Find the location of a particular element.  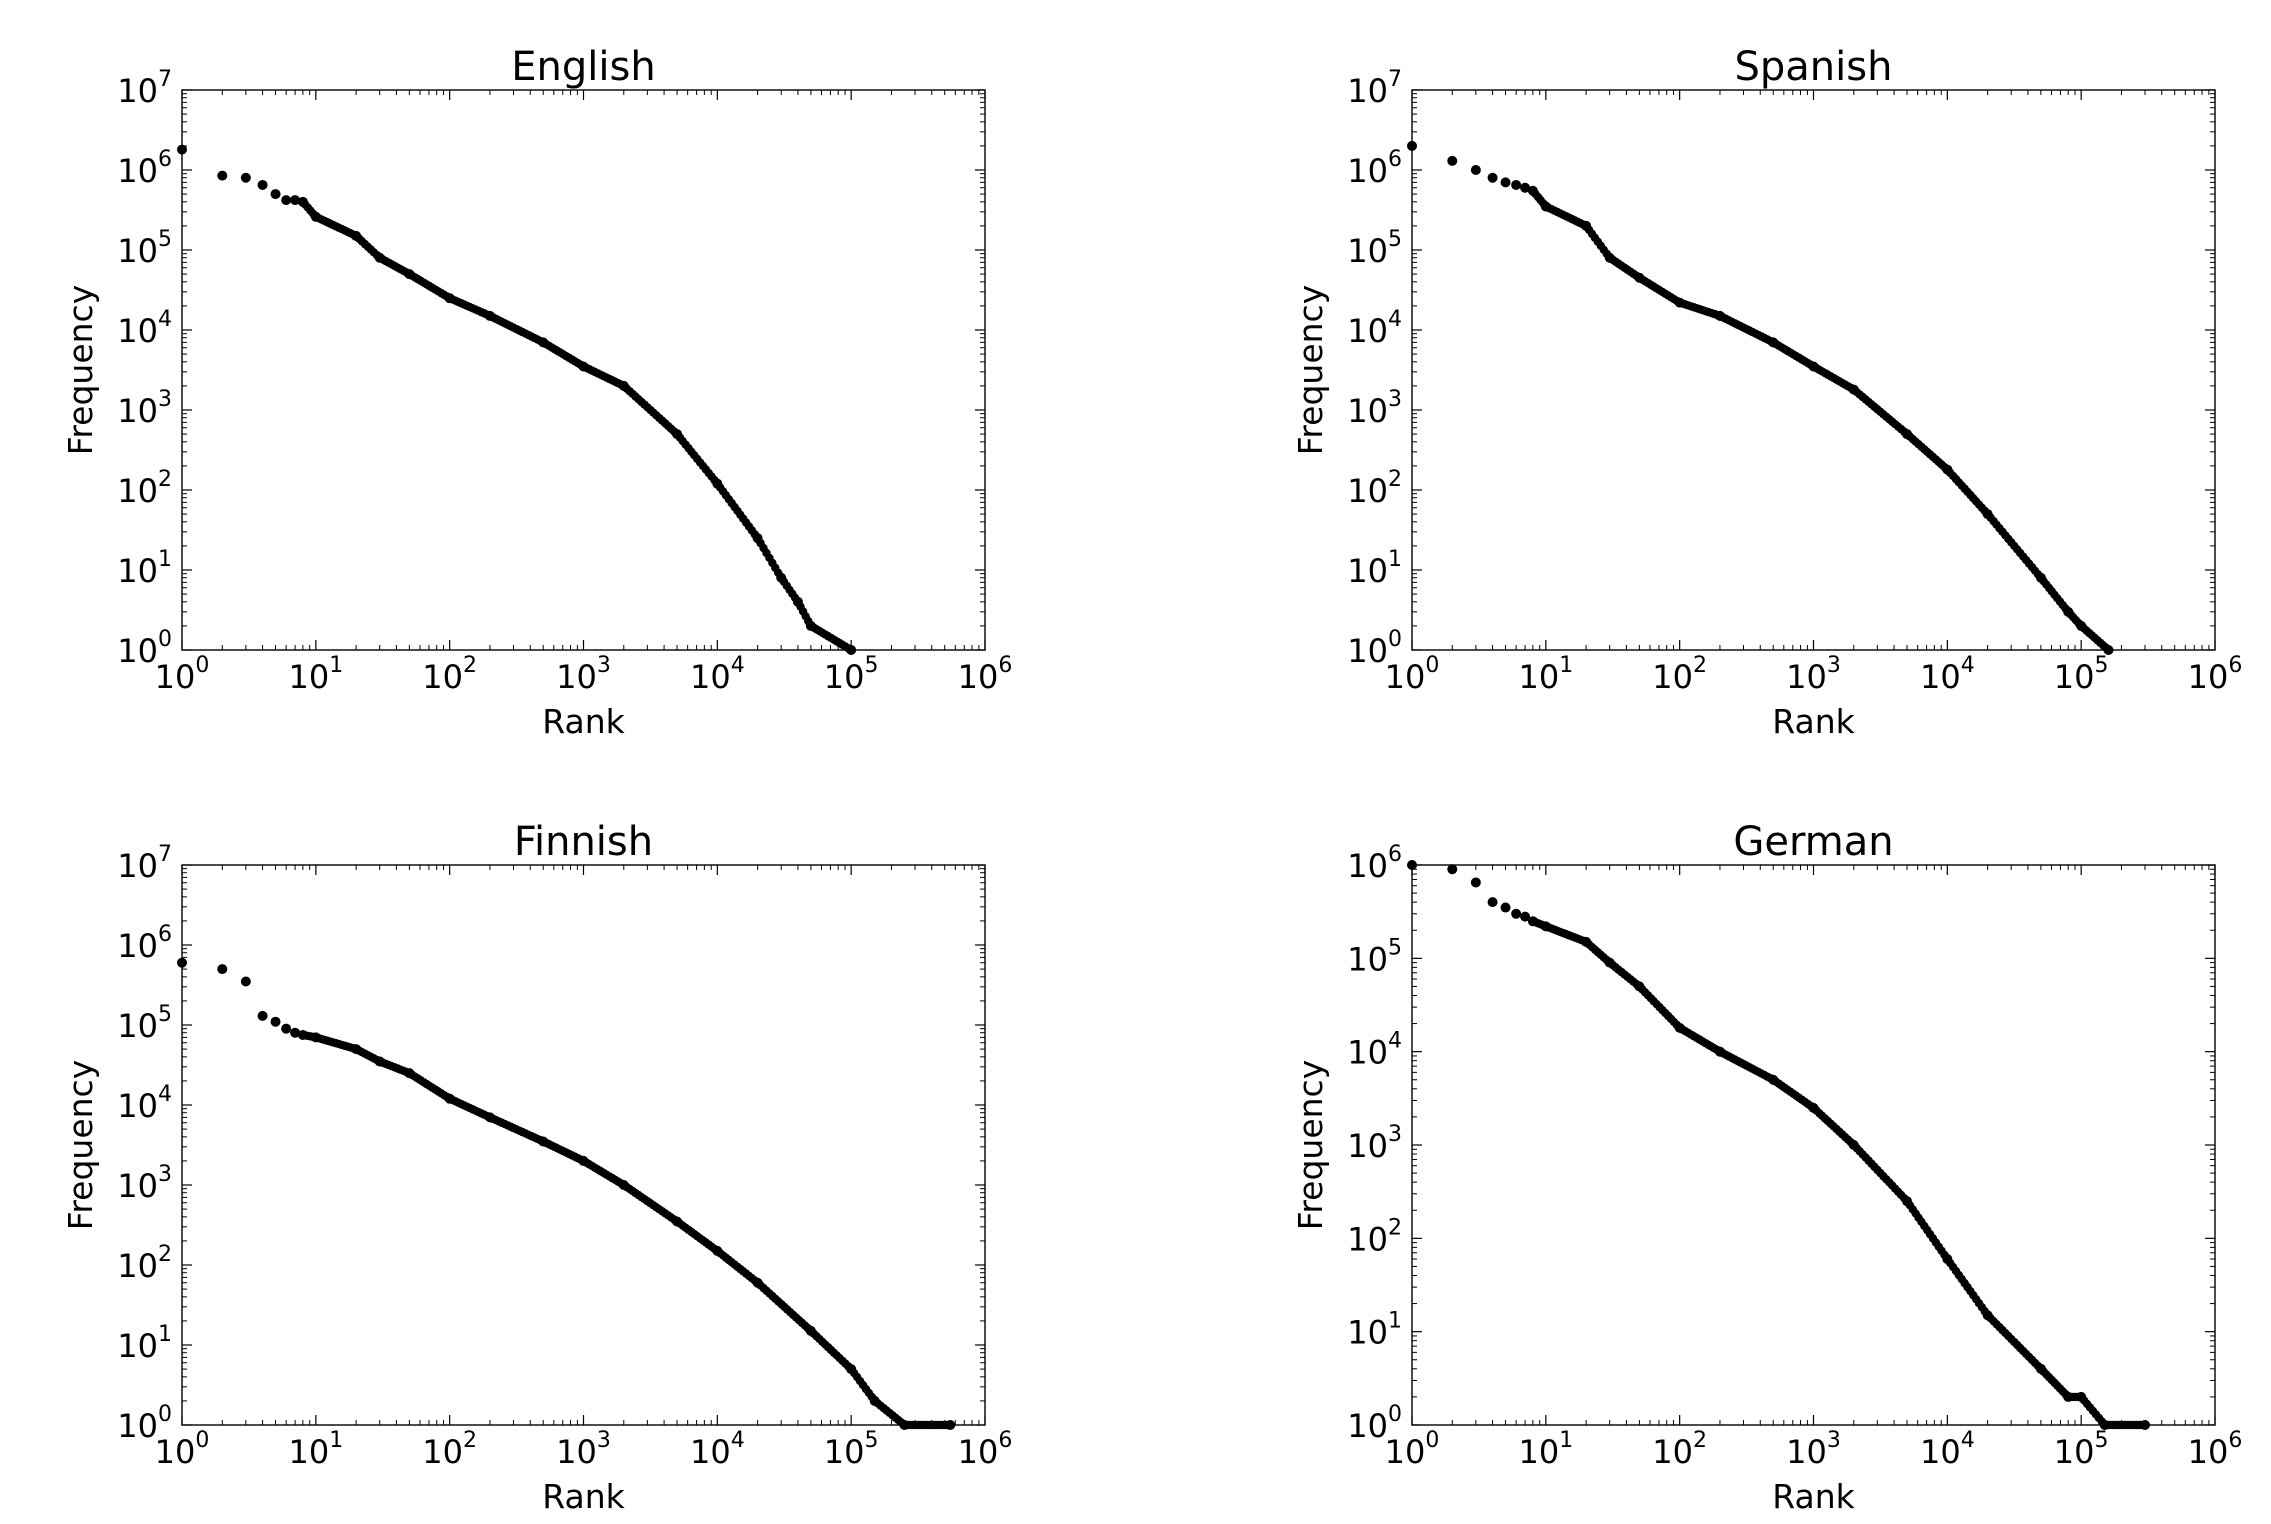

finnish-y-tick-label: 10¹ is located at coordinates (144, 1343).